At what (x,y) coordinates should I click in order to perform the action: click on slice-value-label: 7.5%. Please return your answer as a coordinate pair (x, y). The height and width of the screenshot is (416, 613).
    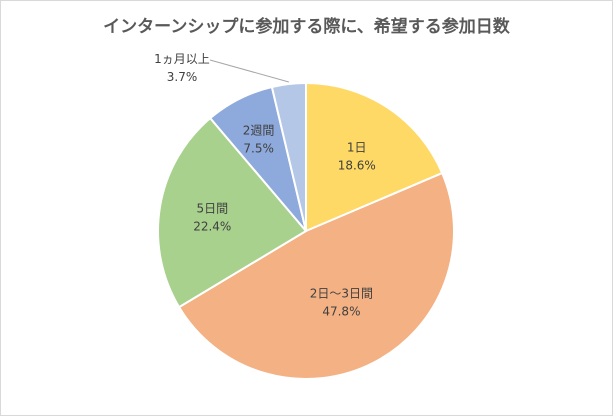
    Looking at the image, I should click on (258, 148).